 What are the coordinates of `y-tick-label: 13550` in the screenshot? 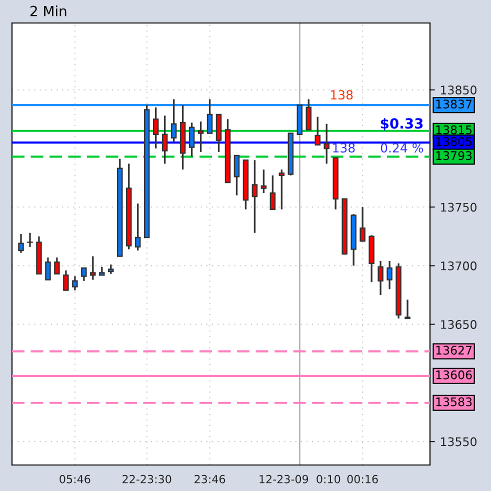 It's located at (458, 441).